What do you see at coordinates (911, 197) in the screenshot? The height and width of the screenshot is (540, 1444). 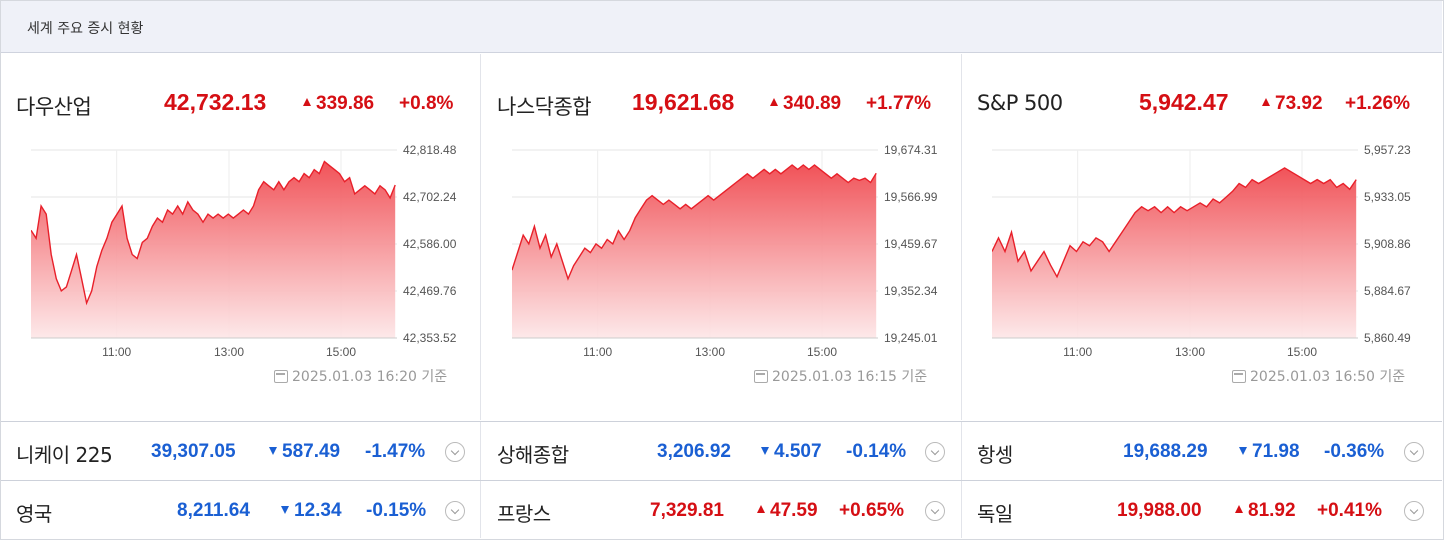 I see `y-tick-label: 19,566.99` at bounding box center [911, 197].